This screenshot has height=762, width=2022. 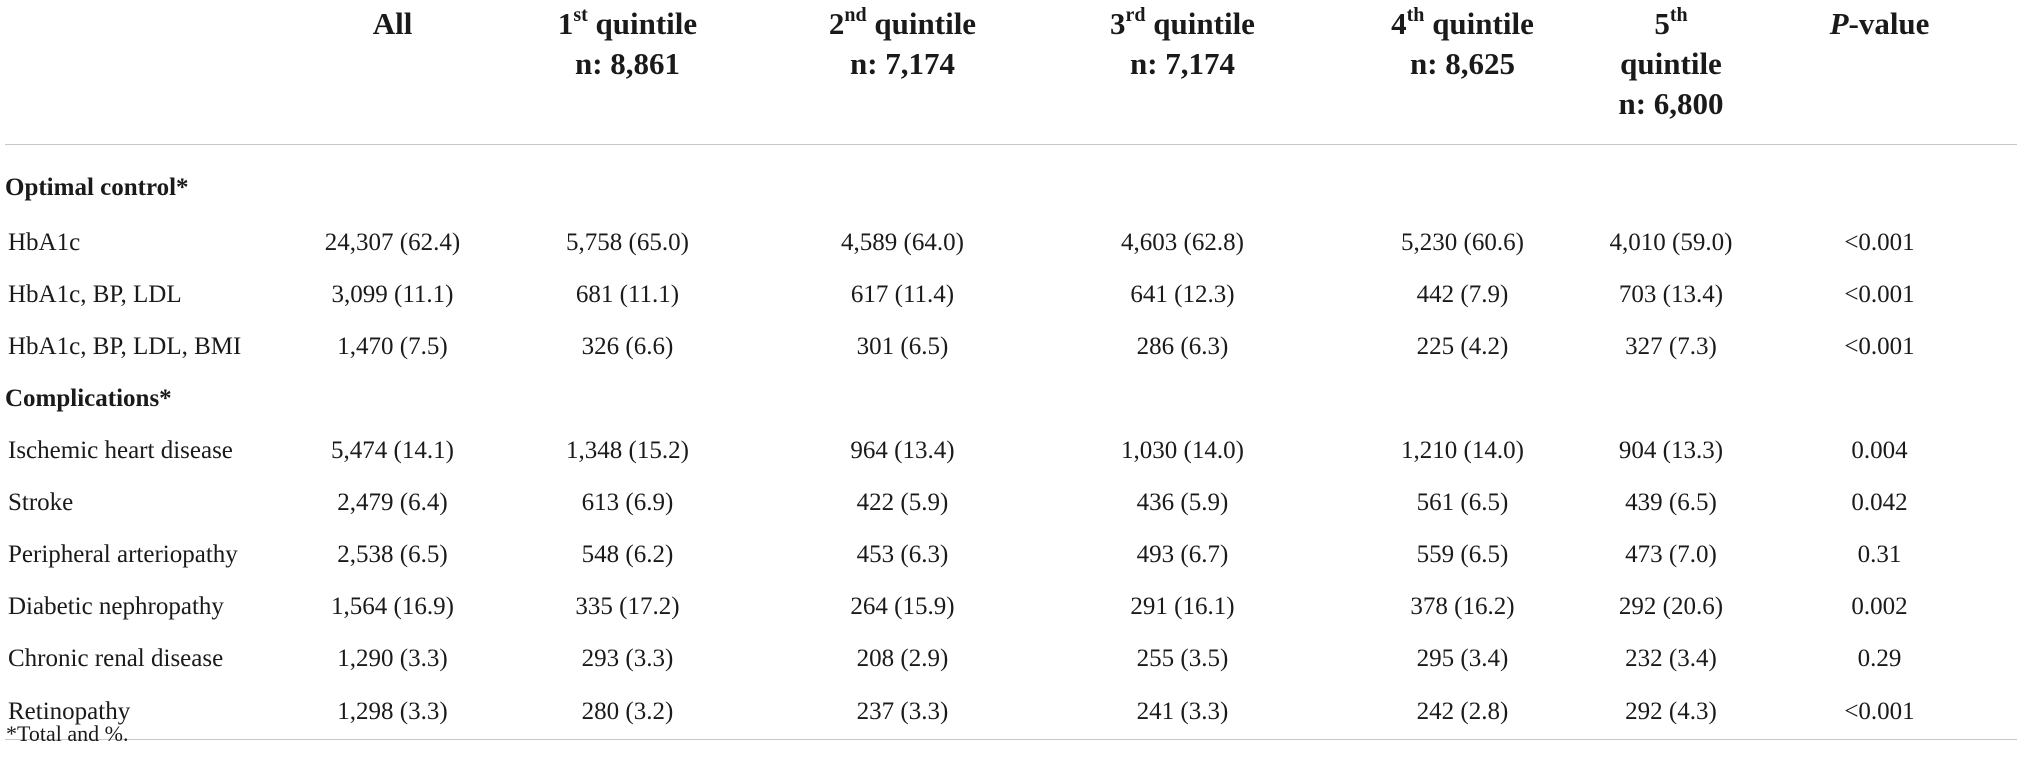 I want to click on section-row-complications: Complications*, so click(x=1011, y=399).